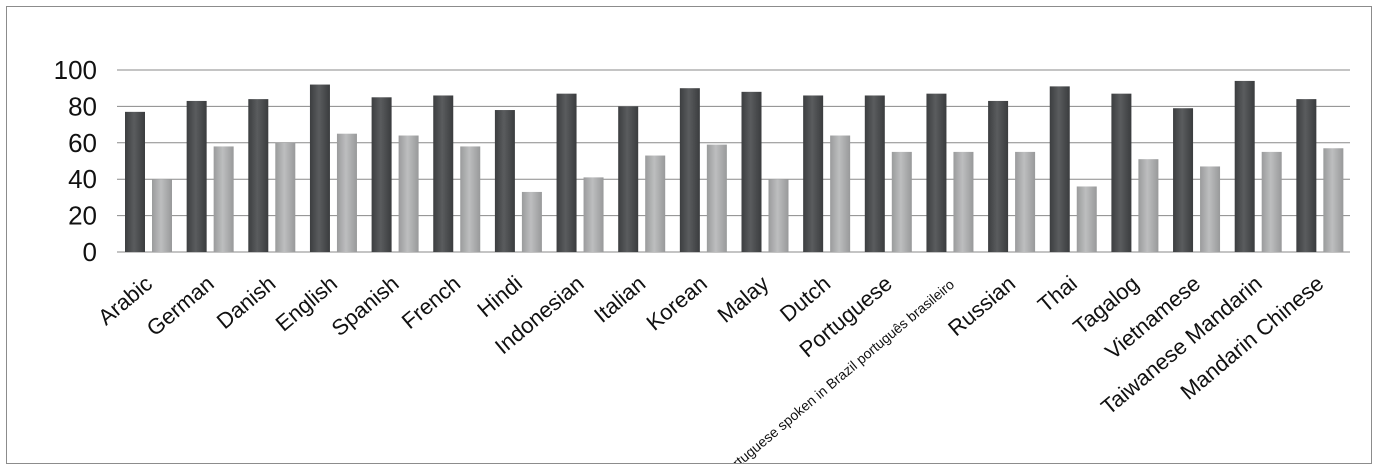 The image size is (1379, 470). Describe the element at coordinates (531, 221) in the screenshot. I see `bar-series2-hindi` at that location.